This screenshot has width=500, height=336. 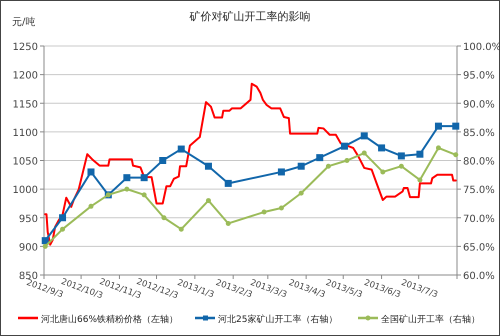 What do you see at coordinates (25, 190) in the screenshot?
I see `y-tick-label: 1000` at bounding box center [25, 190].